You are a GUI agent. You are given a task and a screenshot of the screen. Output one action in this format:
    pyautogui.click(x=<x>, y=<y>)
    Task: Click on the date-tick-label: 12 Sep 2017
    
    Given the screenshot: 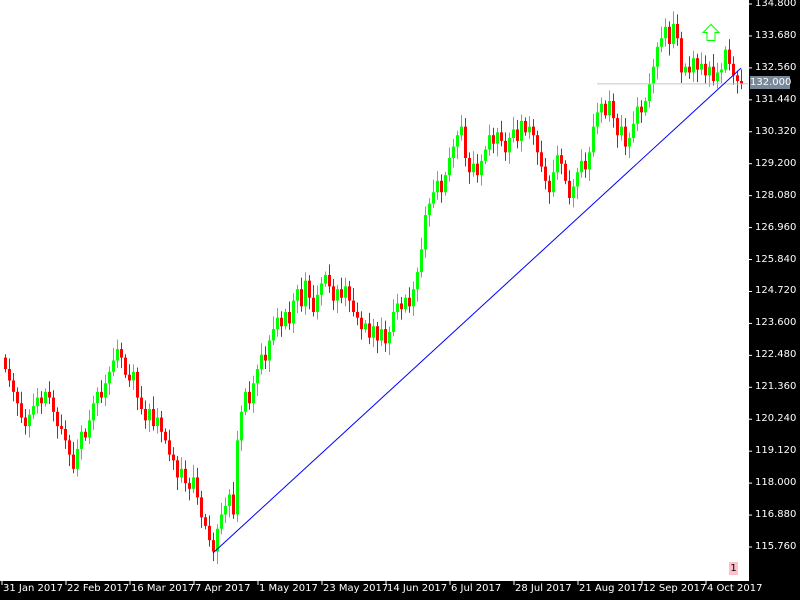 What is the action you would take?
    pyautogui.click(x=675, y=588)
    